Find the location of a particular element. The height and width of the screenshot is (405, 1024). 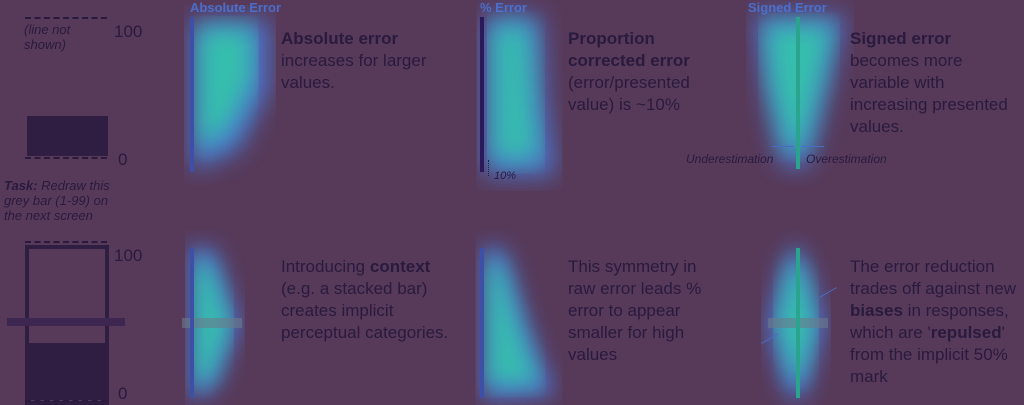

signed-error-axis is located at coordinates (798, 93).